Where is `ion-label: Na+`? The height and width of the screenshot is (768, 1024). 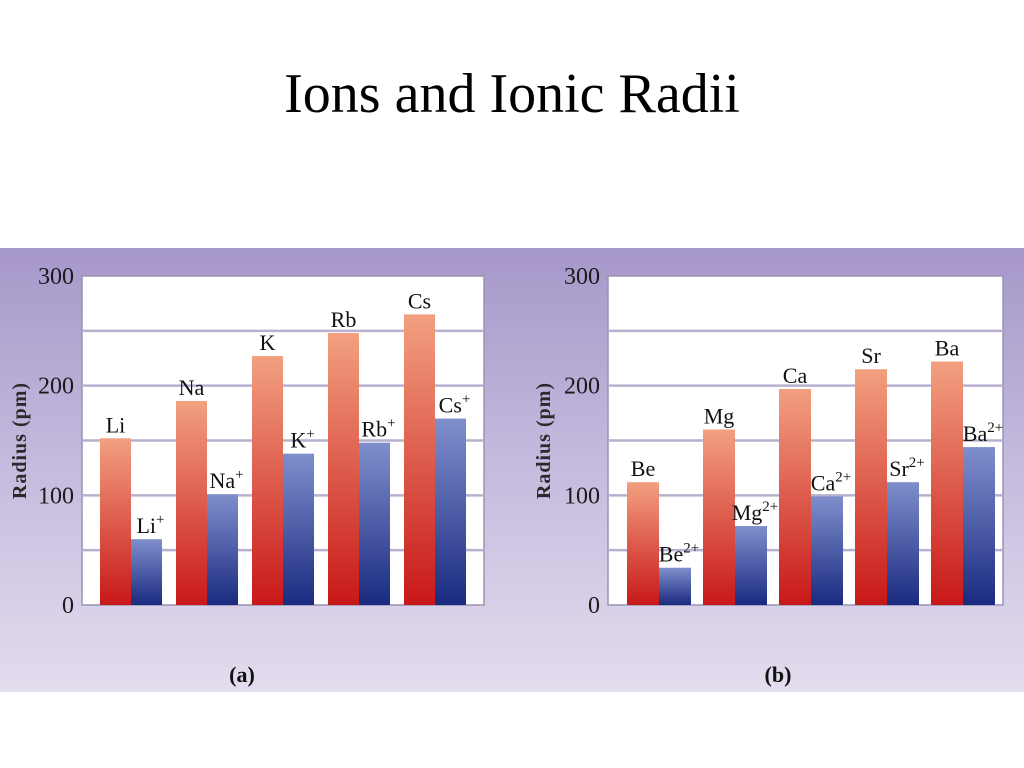
ion-label: Na+ is located at coordinates (226, 480).